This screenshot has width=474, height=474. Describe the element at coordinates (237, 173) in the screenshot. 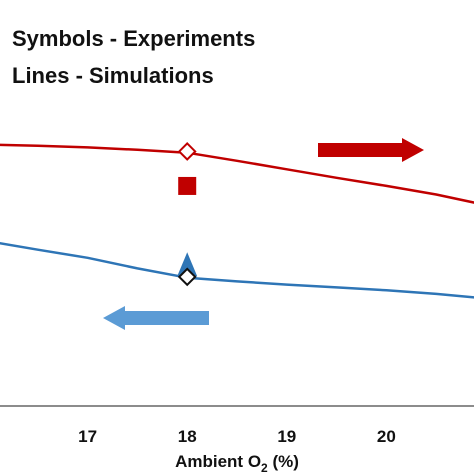

I see `right-axis-simulation-line` at that location.